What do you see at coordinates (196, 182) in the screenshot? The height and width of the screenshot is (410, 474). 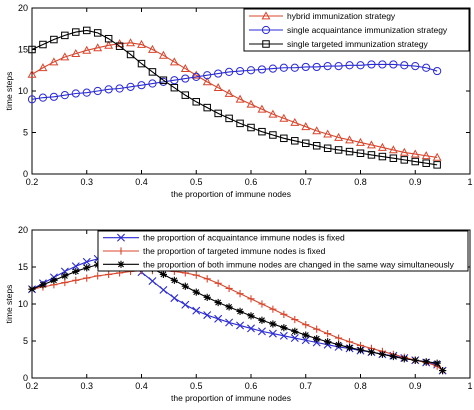 I see `x-tick-label: 0.5` at bounding box center [196, 182].